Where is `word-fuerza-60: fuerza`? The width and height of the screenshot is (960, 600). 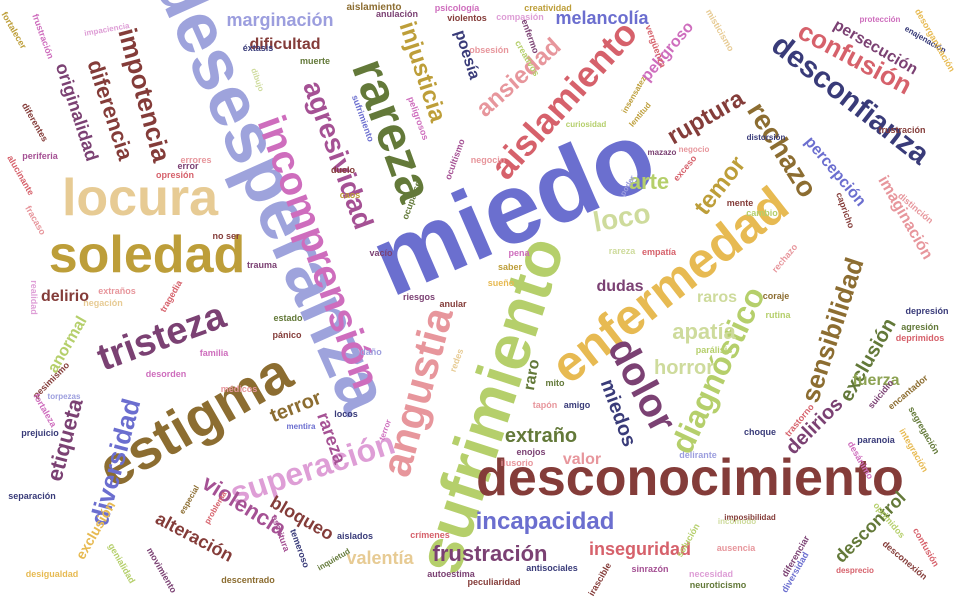 word-fuerza-60: fuerza is located at coordinates (876, 380).